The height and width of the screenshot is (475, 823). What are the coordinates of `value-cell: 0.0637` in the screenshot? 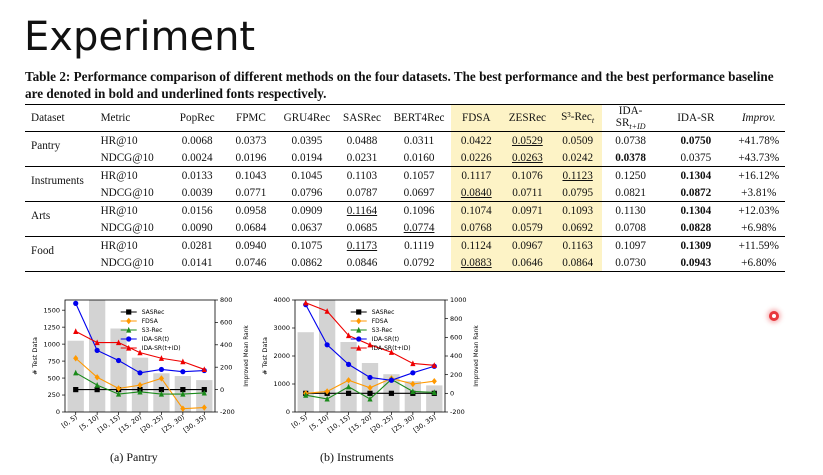 It's located at (307, 227).